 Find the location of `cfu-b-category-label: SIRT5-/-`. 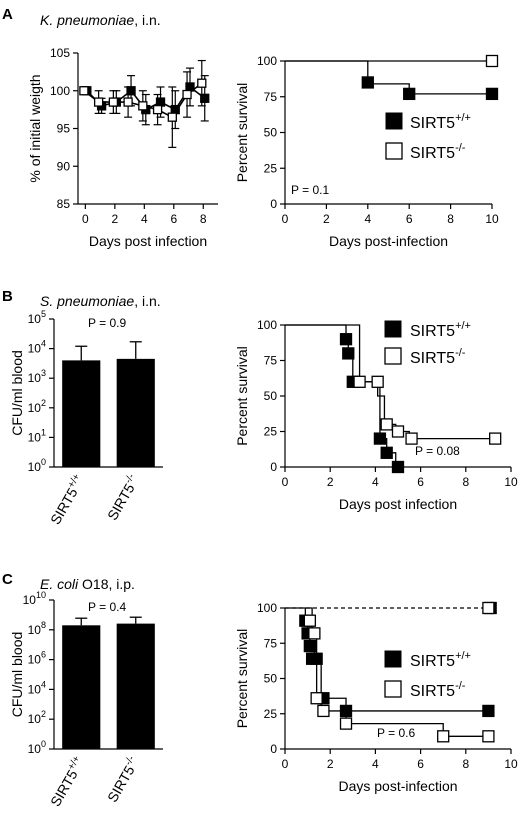

cfu-b-category-label: SIRT5-/- is located at coordinates (122, 497).